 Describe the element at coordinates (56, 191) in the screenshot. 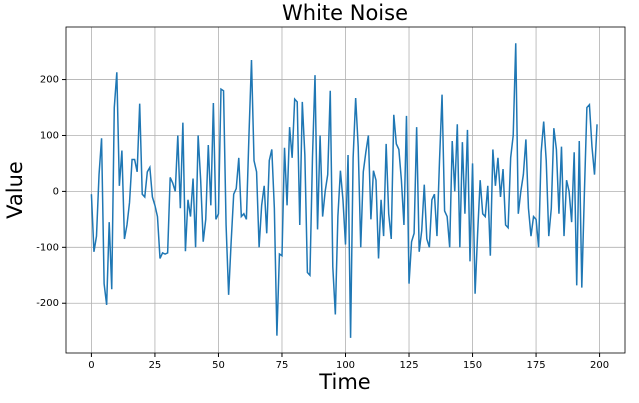

I see `y-tick-label: 0` at that location.